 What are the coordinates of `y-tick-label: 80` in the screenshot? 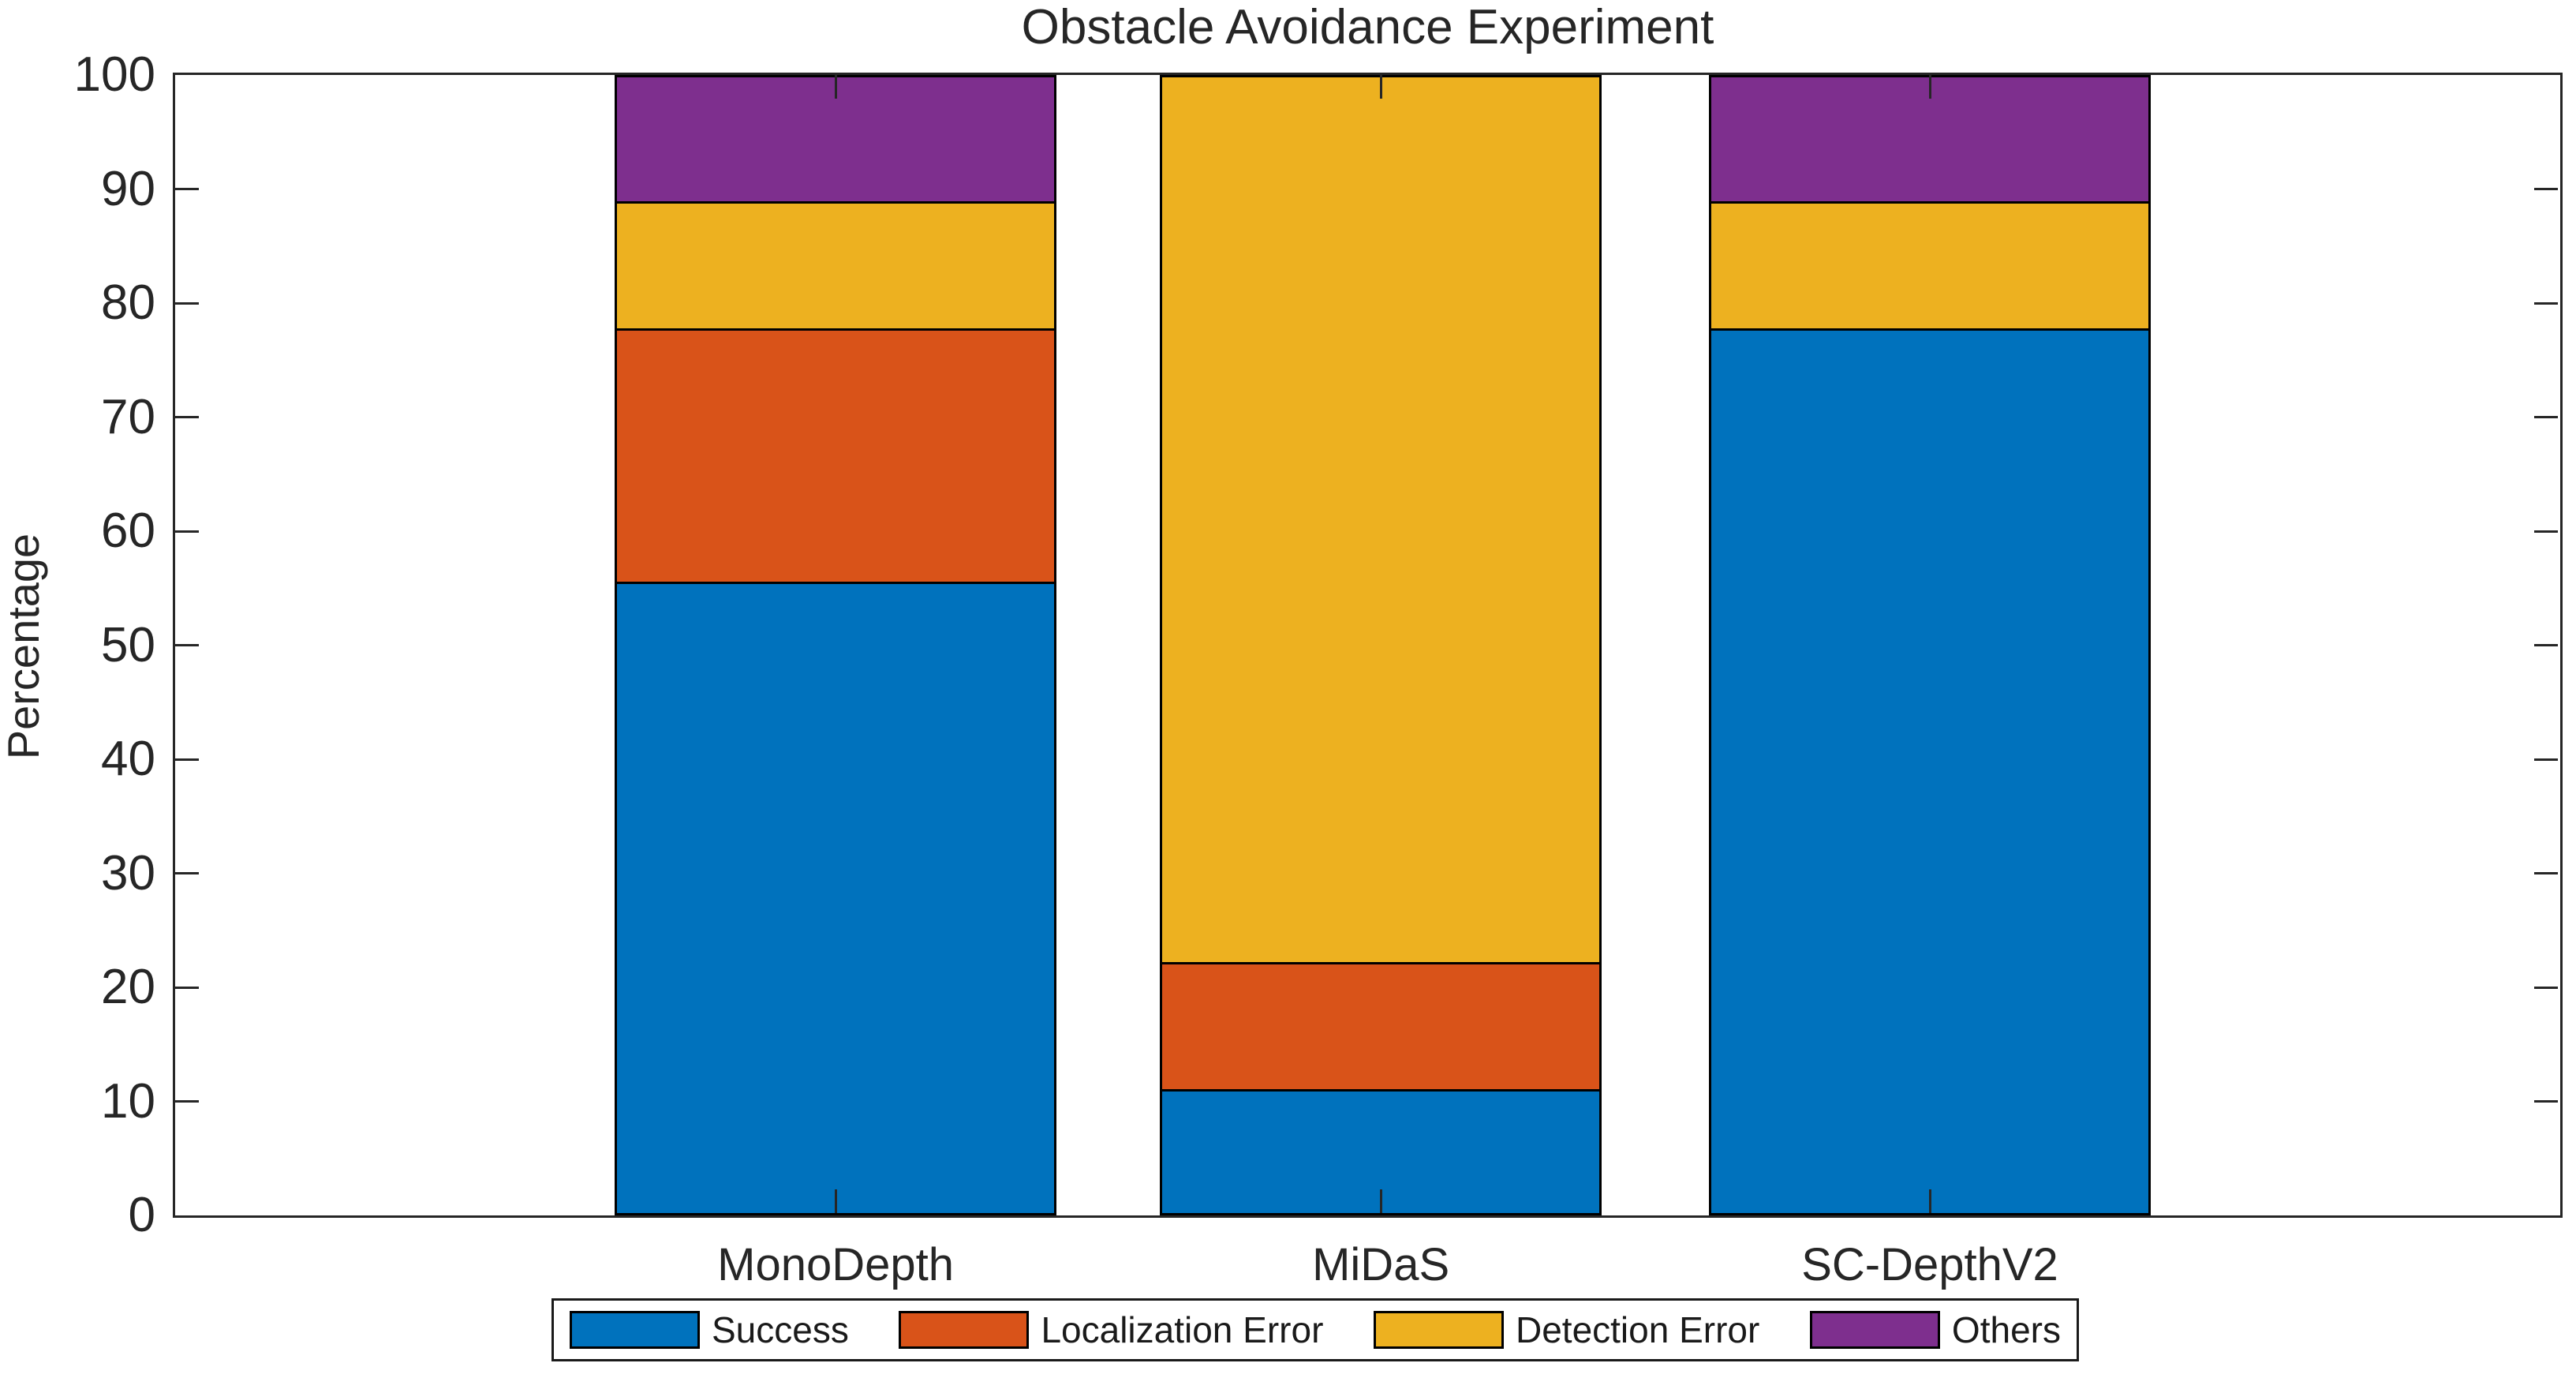 It's located at (128, 302).